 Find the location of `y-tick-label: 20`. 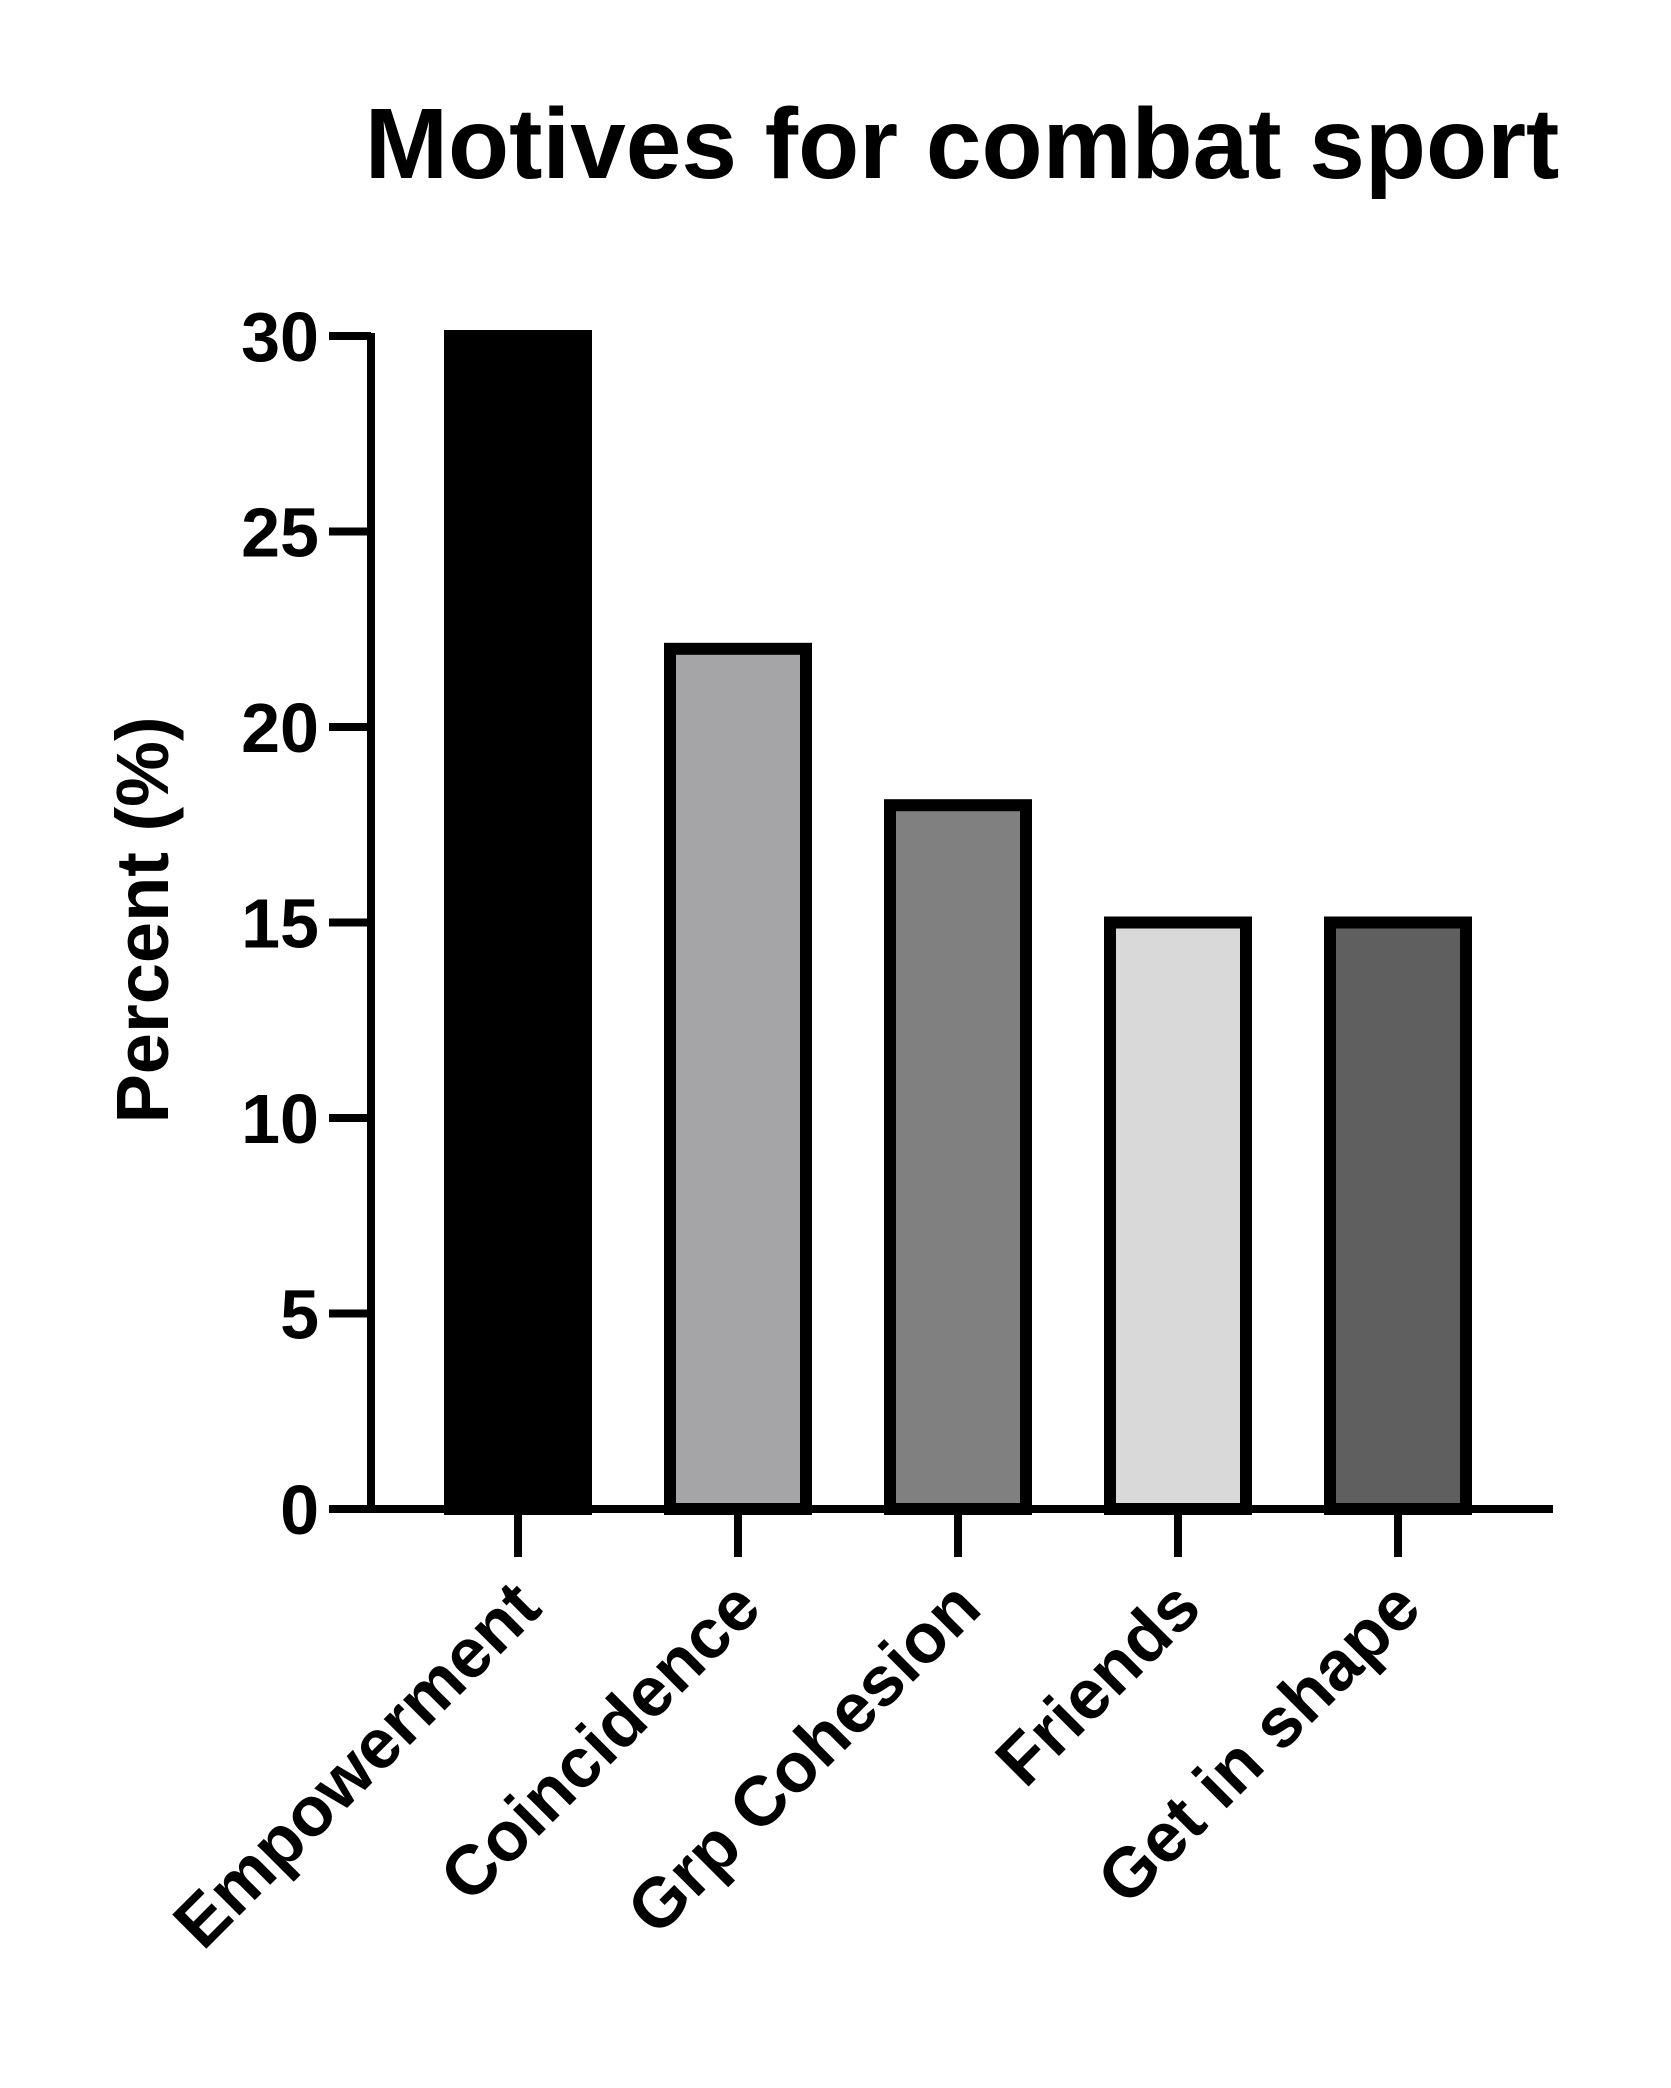

y-tick-label: 20 is located at coordinates (280, 728).